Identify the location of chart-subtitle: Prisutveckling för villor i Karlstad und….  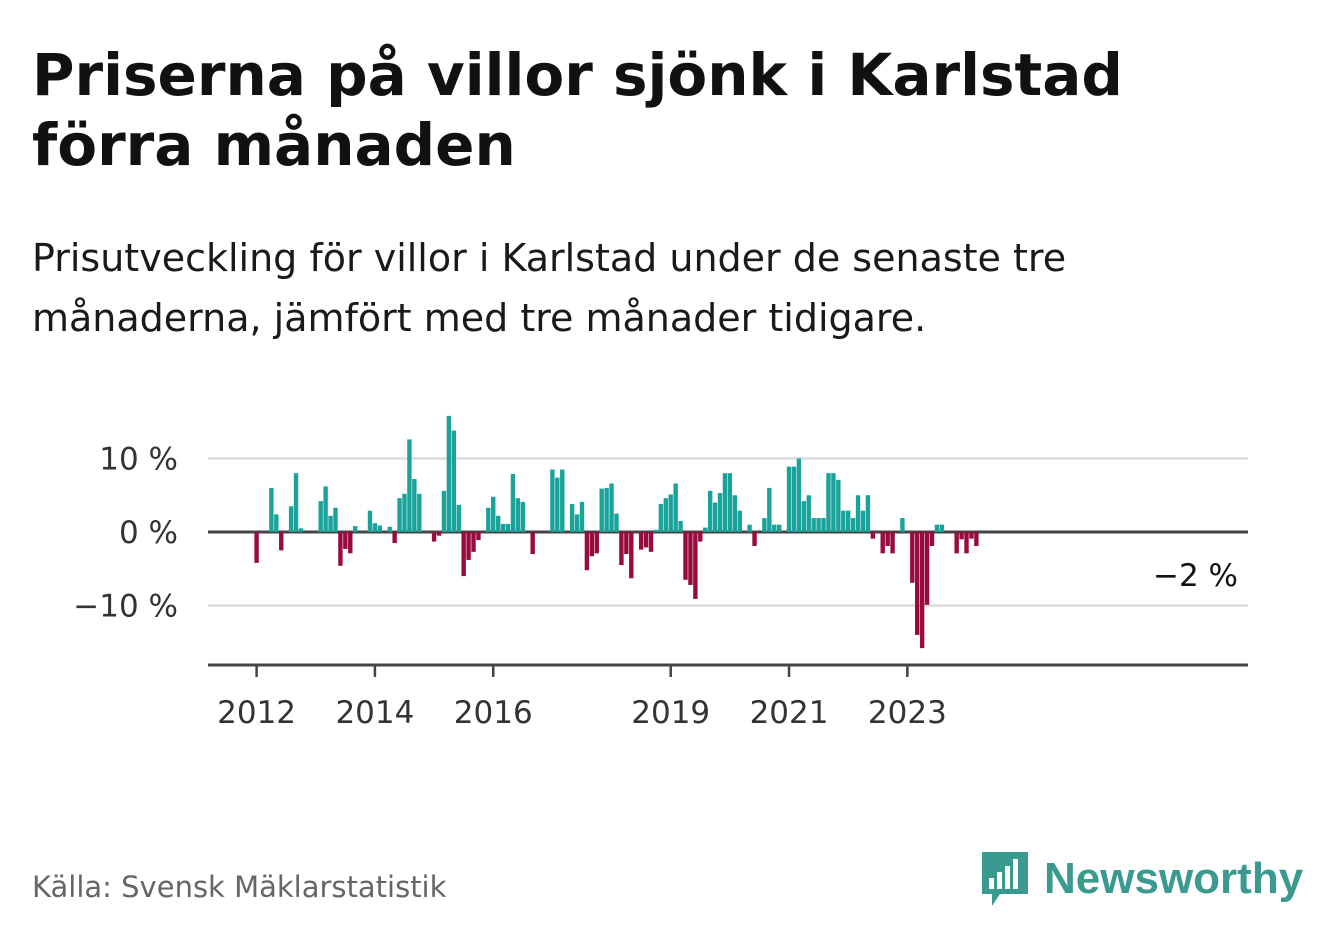
(549, 288).